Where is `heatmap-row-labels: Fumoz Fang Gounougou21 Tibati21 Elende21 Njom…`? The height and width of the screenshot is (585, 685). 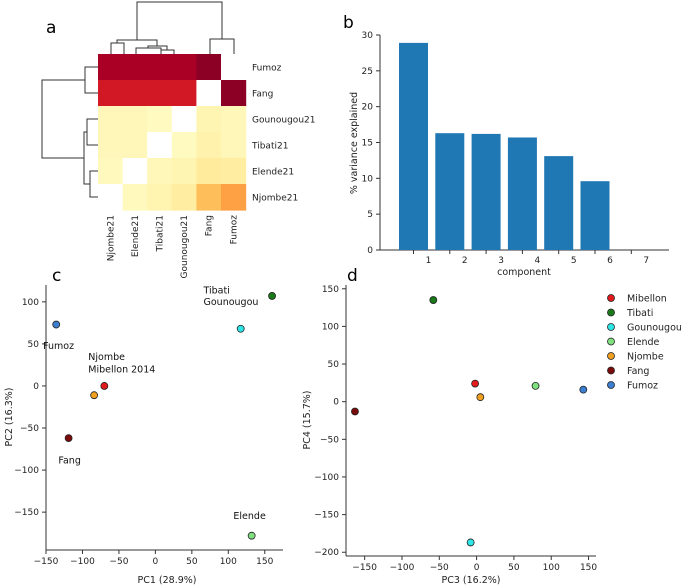 heatmap-row-labels: Fumoz Fang Gounougou21 Tibati21 Elende21 Njom… is located at coordinates (283, 134).